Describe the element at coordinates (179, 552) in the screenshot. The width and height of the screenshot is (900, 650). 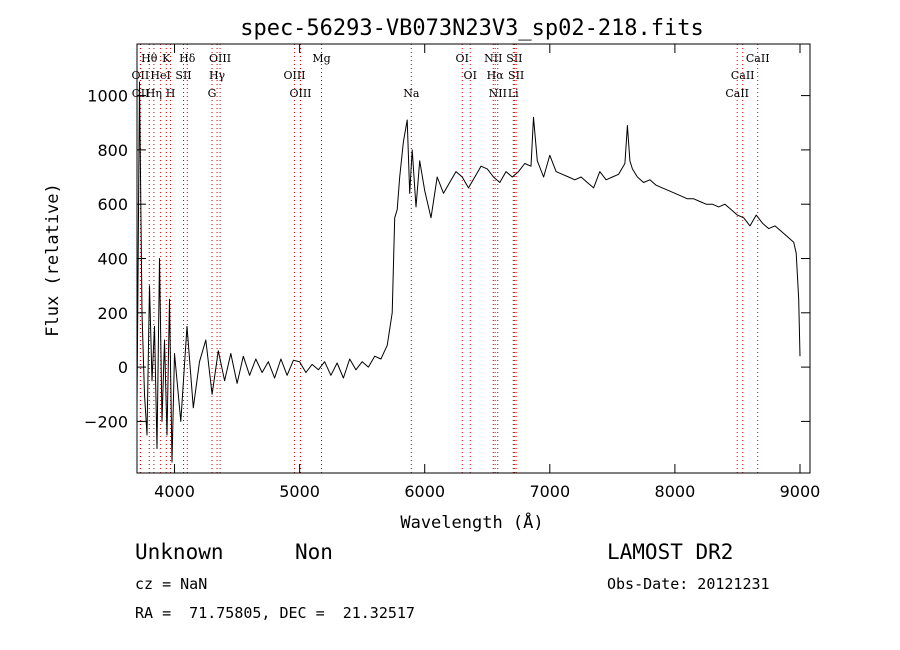
I see `object-class: Unknown` at that location.